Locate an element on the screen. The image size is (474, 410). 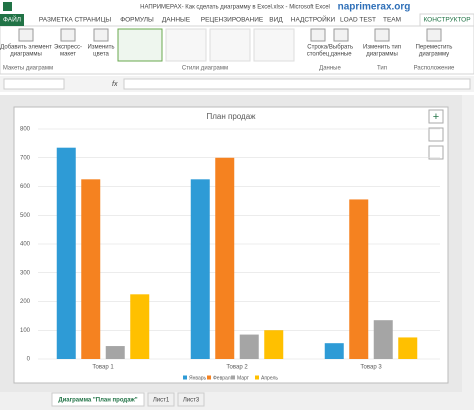
chart-styles is located at coordinates (206, 45).